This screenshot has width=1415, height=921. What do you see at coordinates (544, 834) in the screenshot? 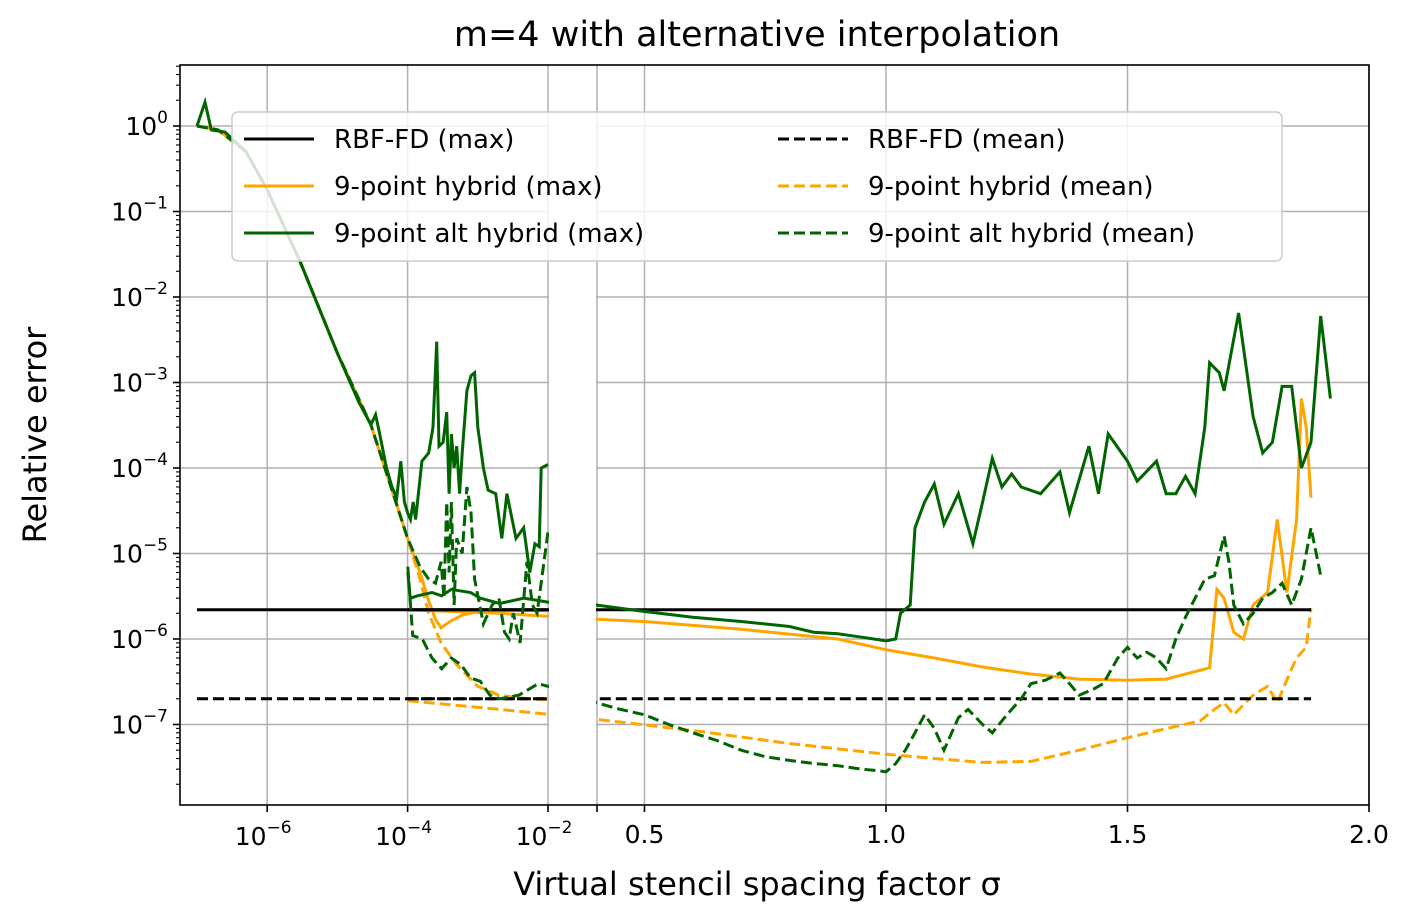
I see `x-tick-label: 10⁻²` at bounding box center [544, 834].